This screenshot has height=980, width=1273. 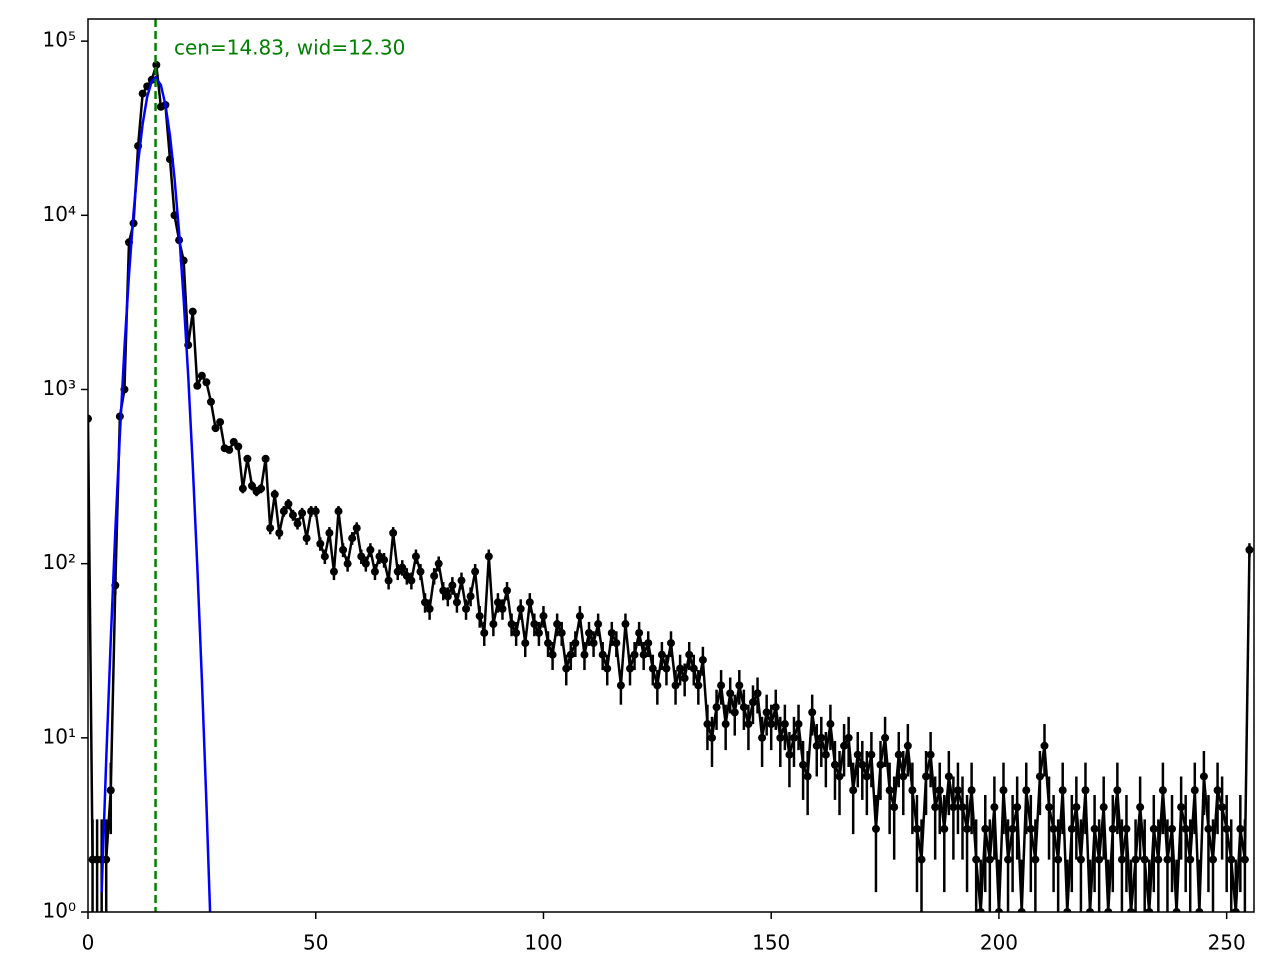 What do you see at coordinates (88, 943) in the screenshot?
I see `x-tick-label: 0` at bounding box center [88, 943].